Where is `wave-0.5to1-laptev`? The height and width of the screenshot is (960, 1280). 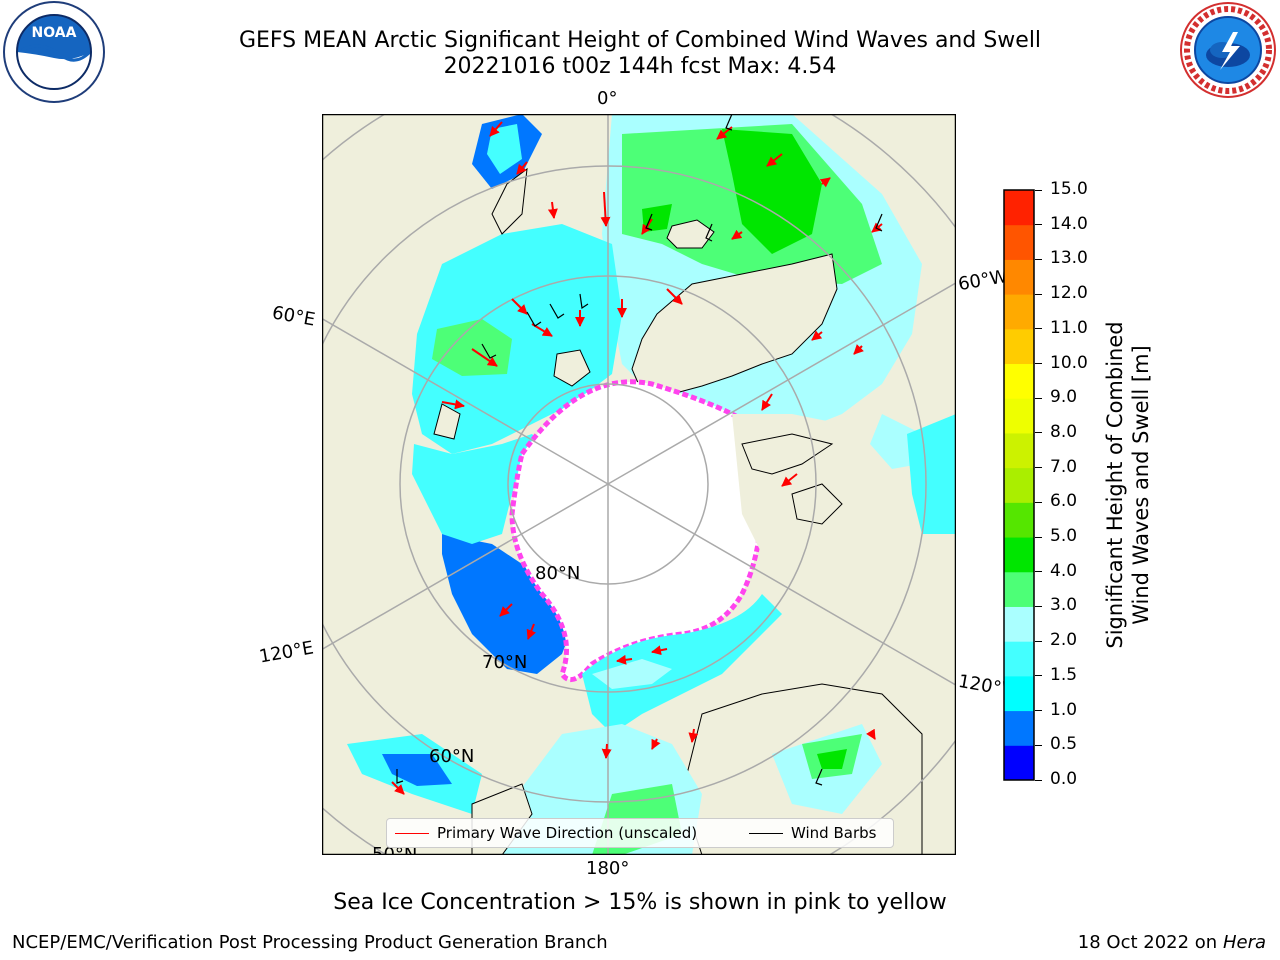
wave-0.5to1-laptev is located at coordinates (509, 604).